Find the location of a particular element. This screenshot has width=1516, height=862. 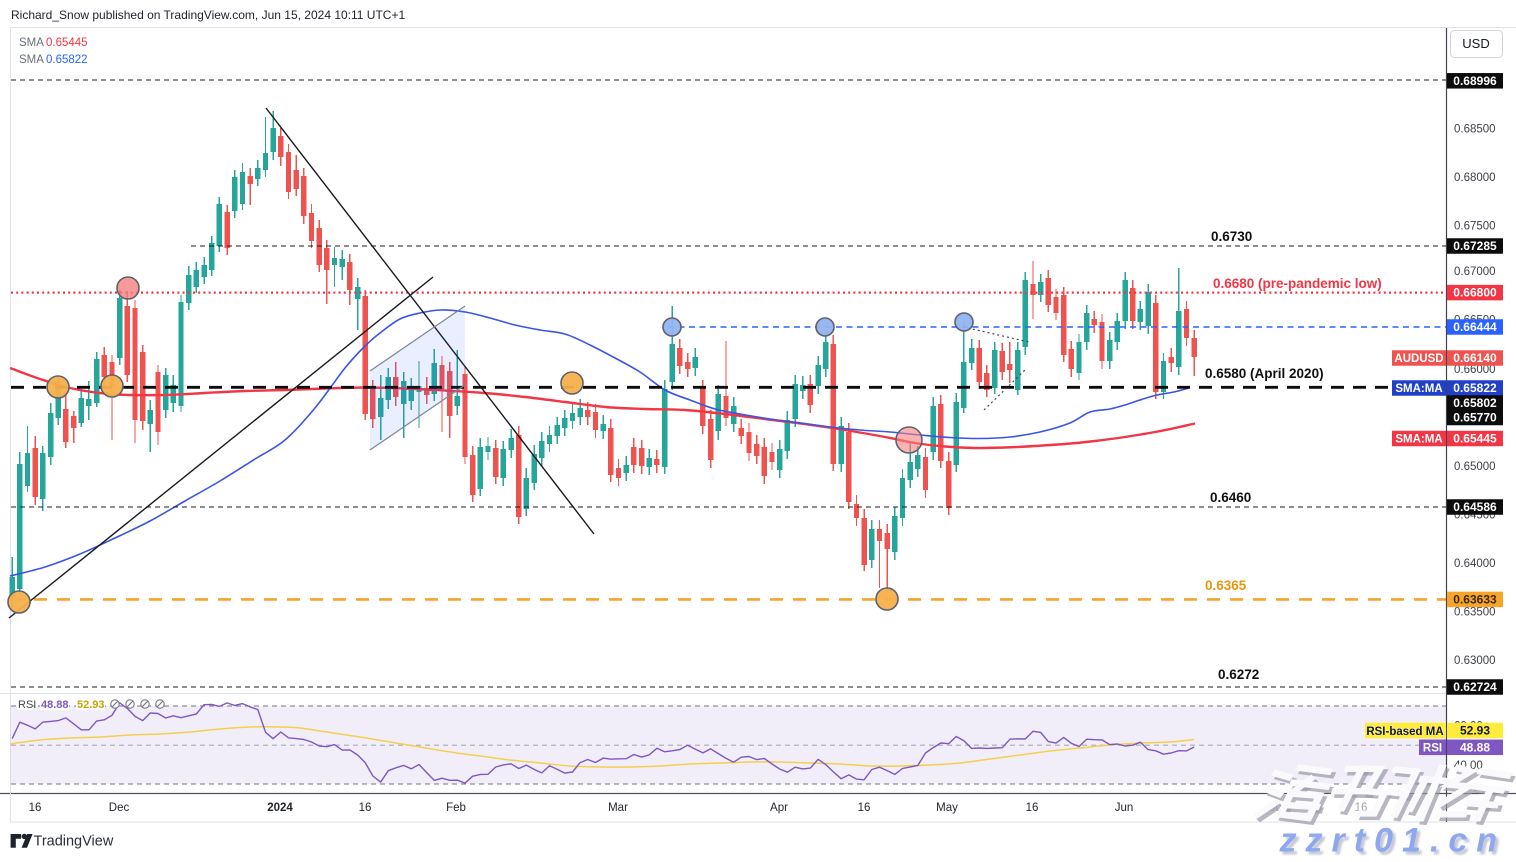

svg-text: 0.65802 is located at coordinates (1475, 403).